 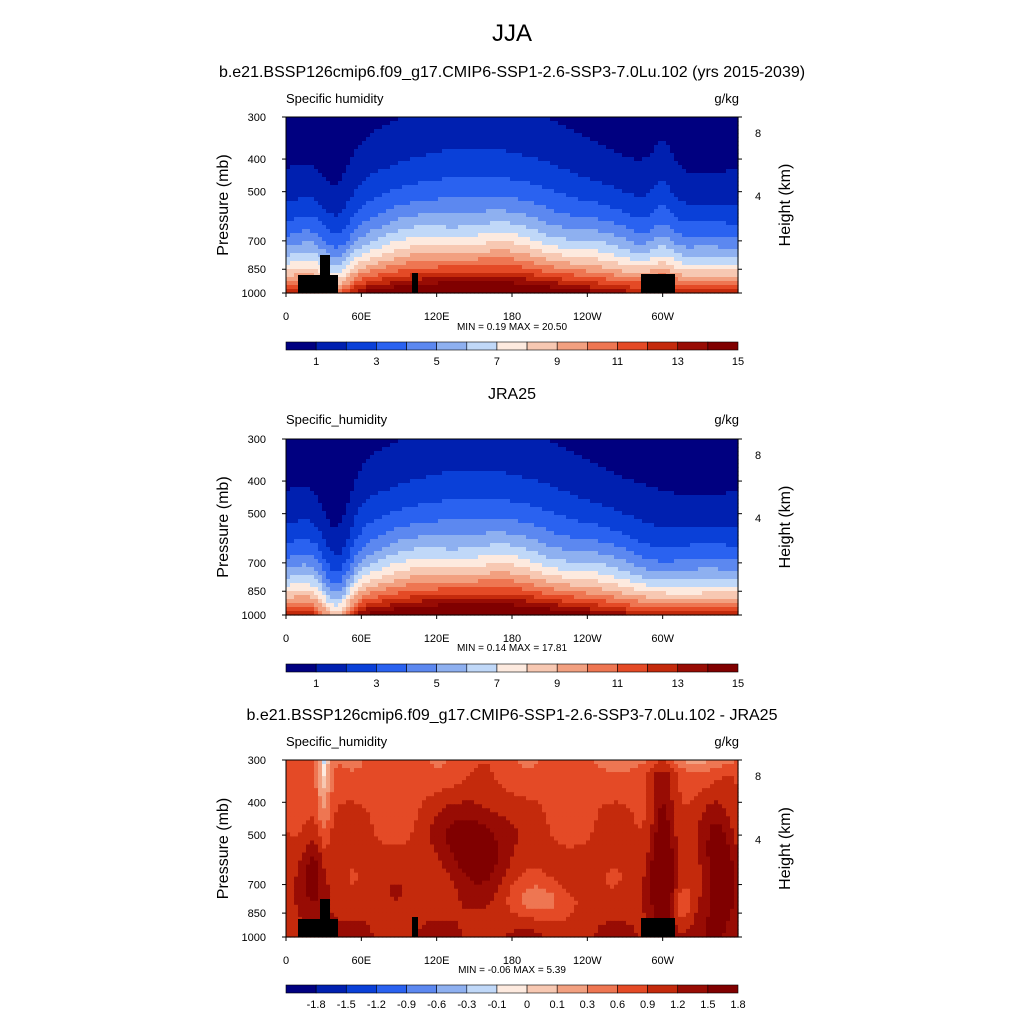 I want to click on panel-3-xtick-120W: 120W, so click(x=587, y=961).